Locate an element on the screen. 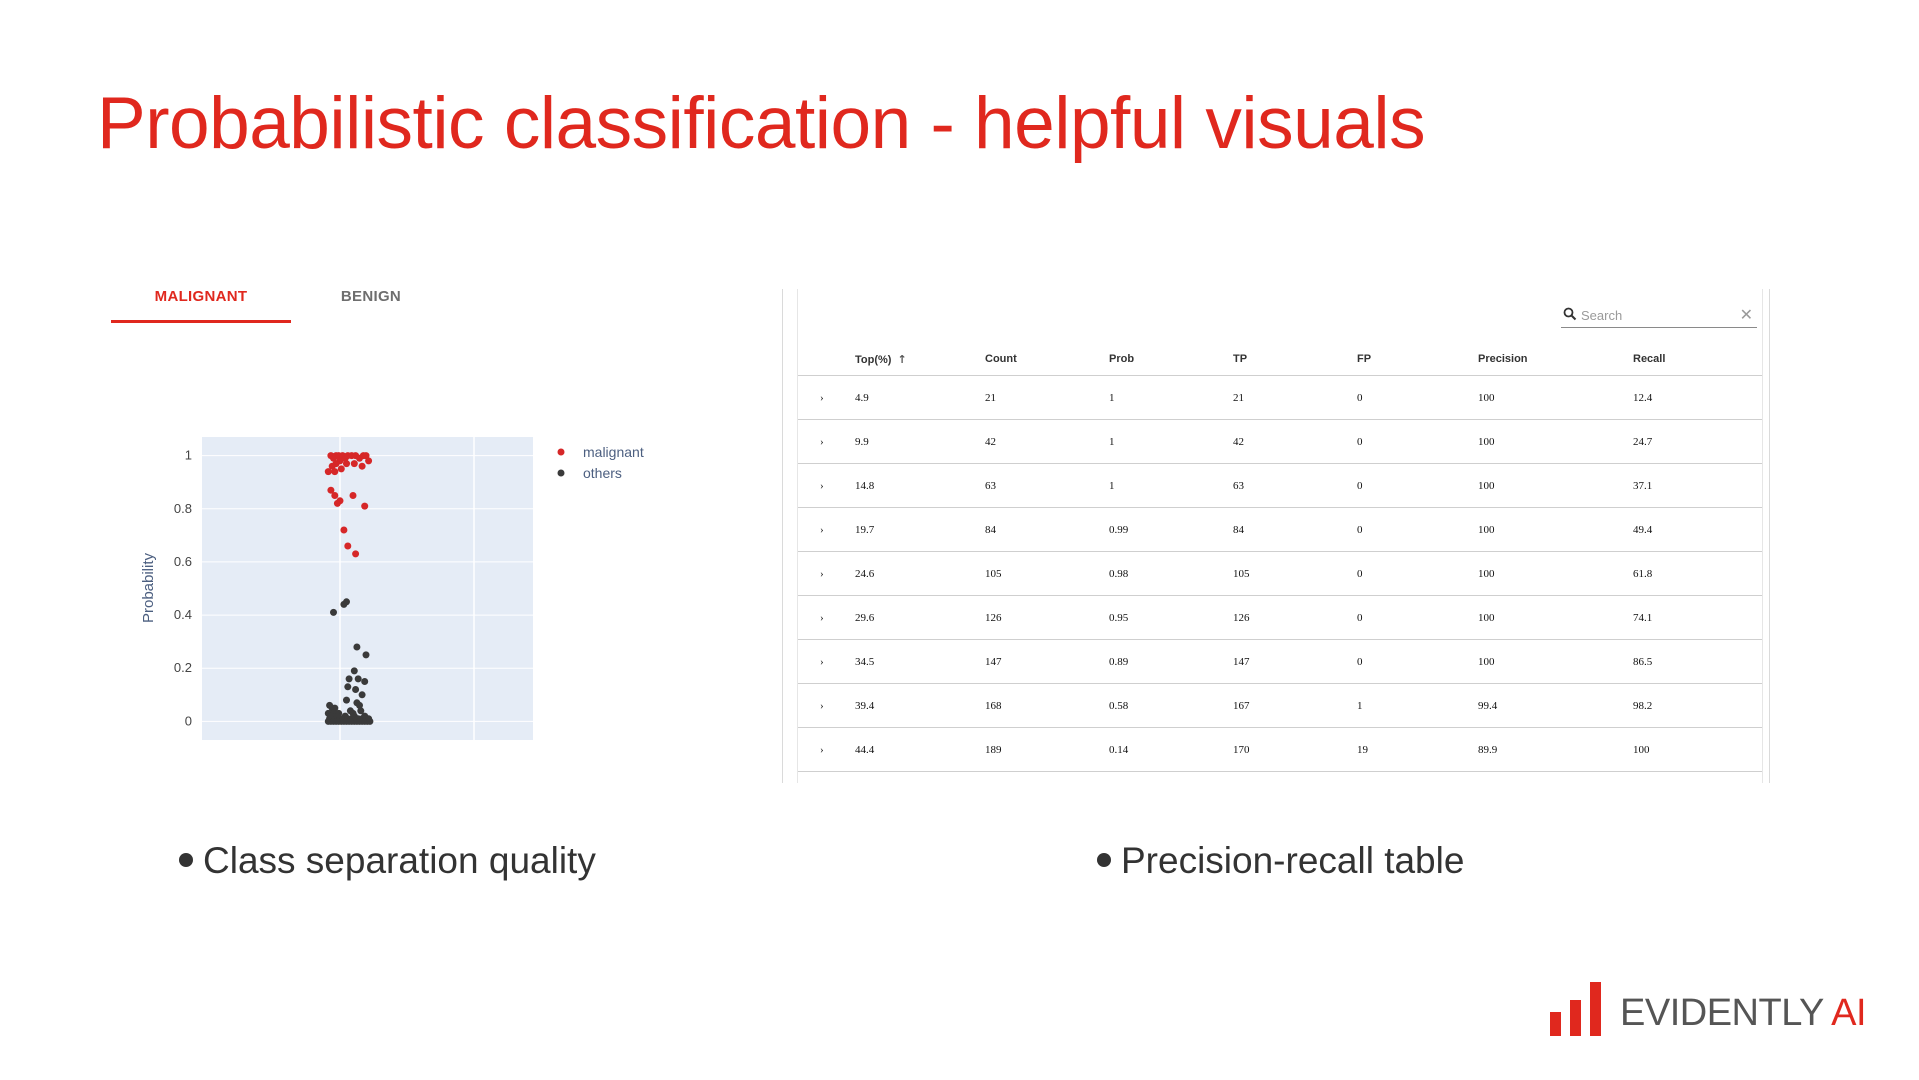  cell-tp: 21 is located at coordinates (1295, 397).